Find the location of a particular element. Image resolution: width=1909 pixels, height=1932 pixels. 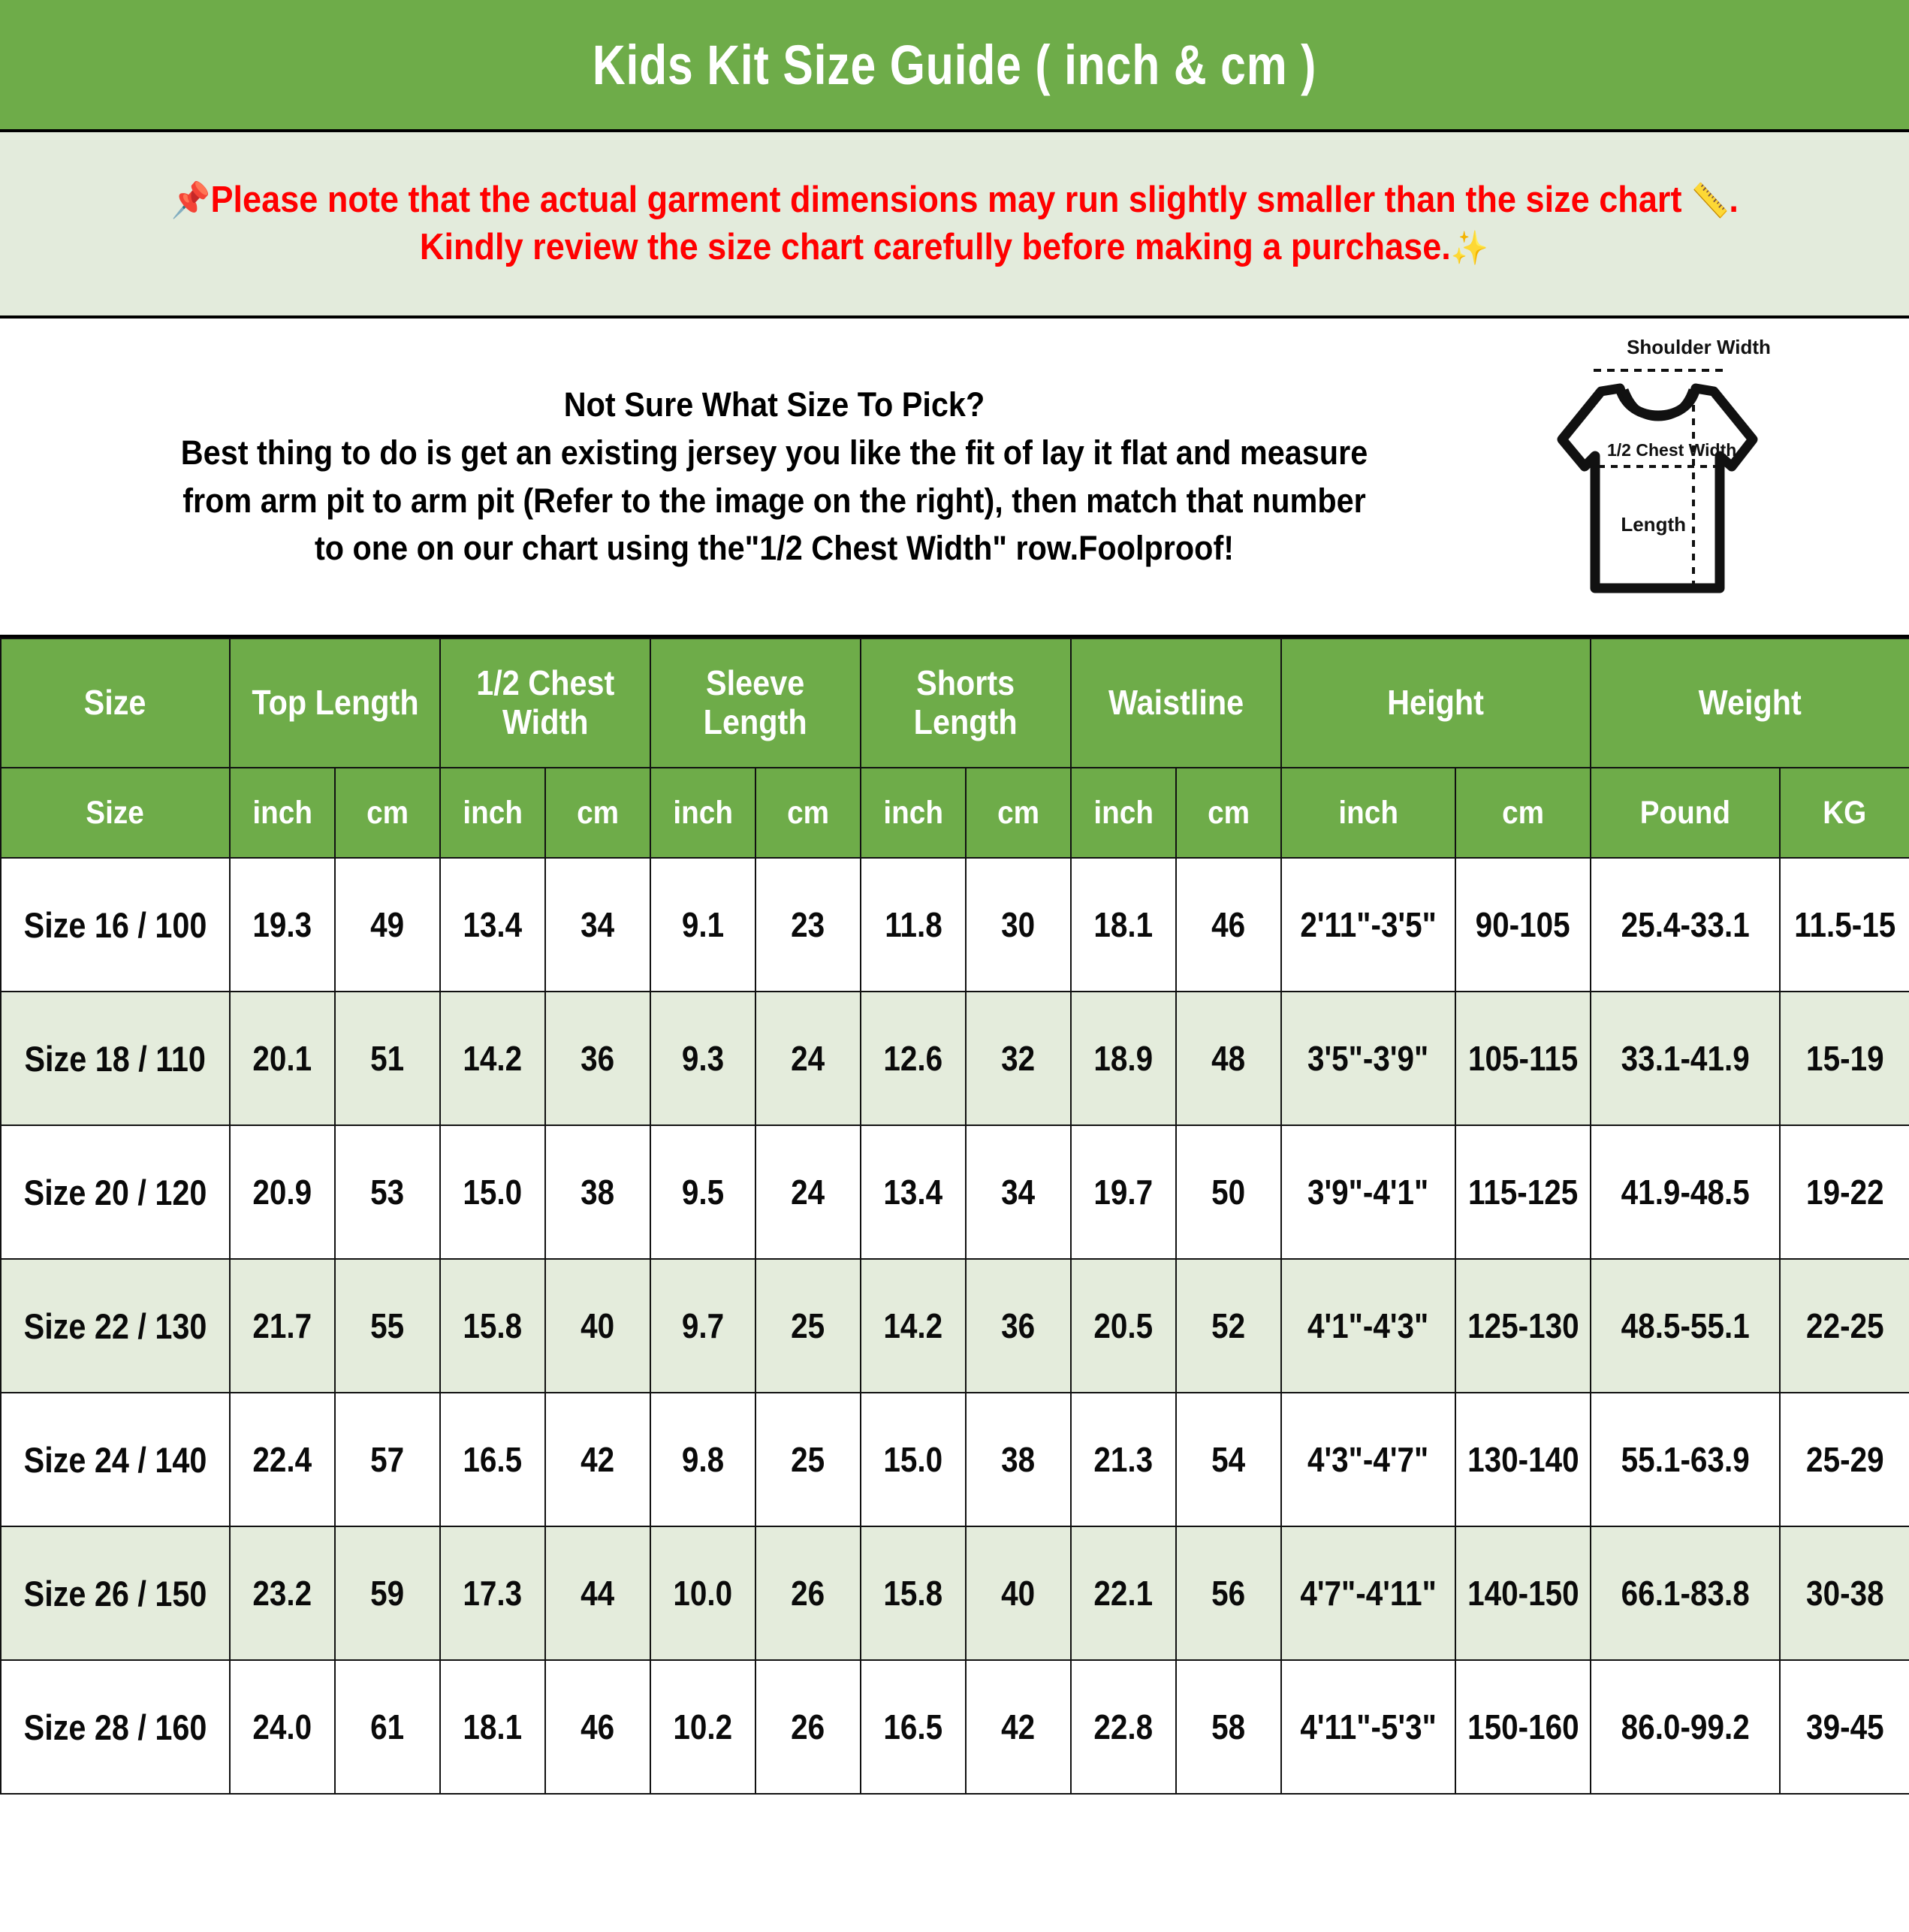

cell-value: 48.5-55.1 is located at coordinates (1685, 1325).